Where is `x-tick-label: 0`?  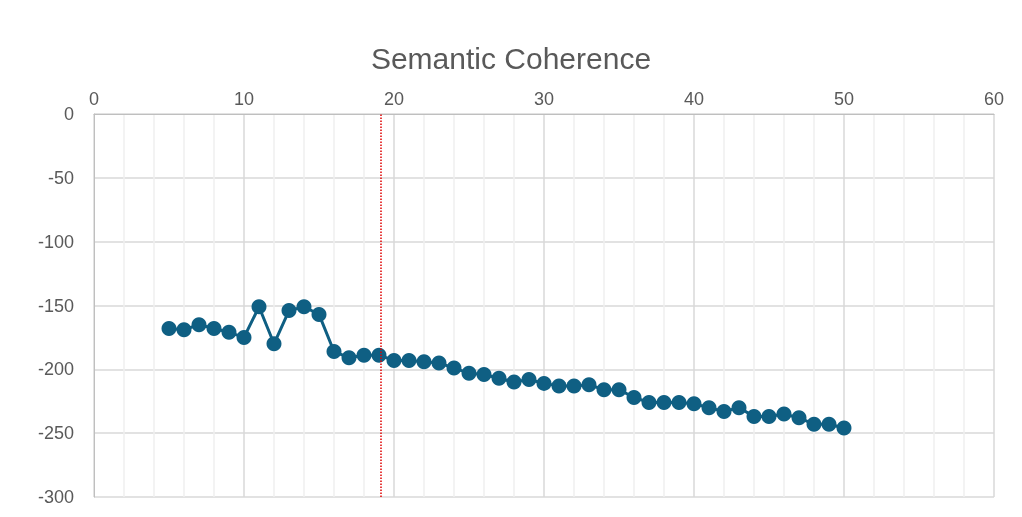 x-tick-label: 0 is located at coordinates (94, 99).